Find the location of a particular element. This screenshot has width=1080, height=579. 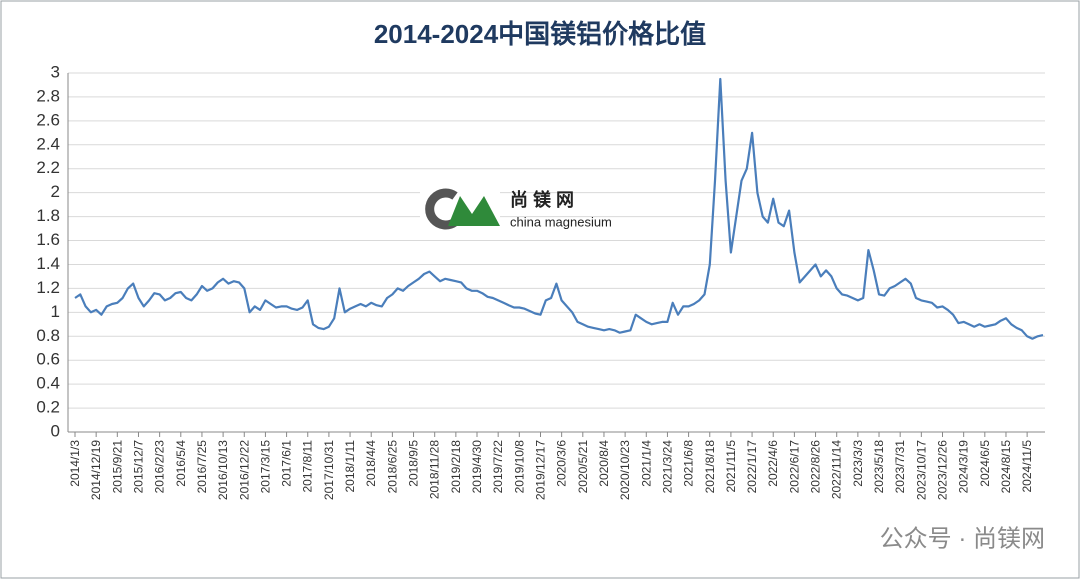

y-tick-label: 0.2 is located at coordinates (48, 407).